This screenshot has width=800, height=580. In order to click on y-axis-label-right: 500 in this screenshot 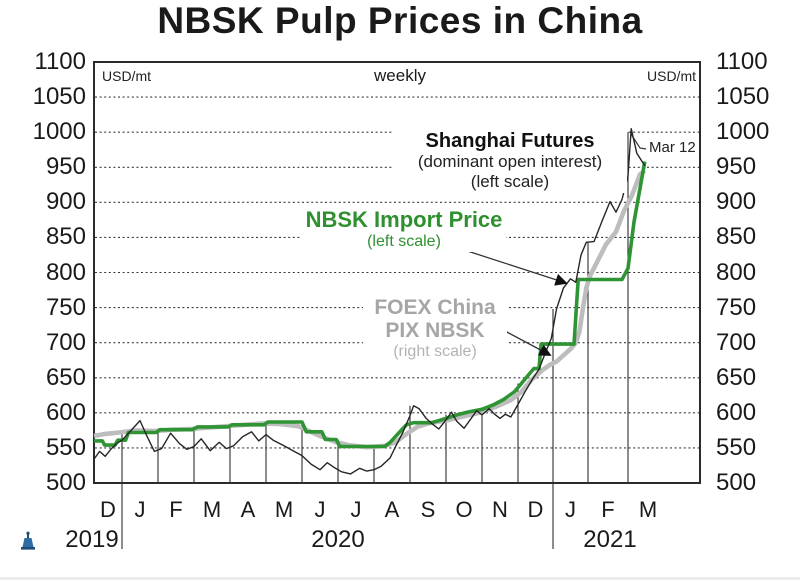, I will do `click(736, 482)`.